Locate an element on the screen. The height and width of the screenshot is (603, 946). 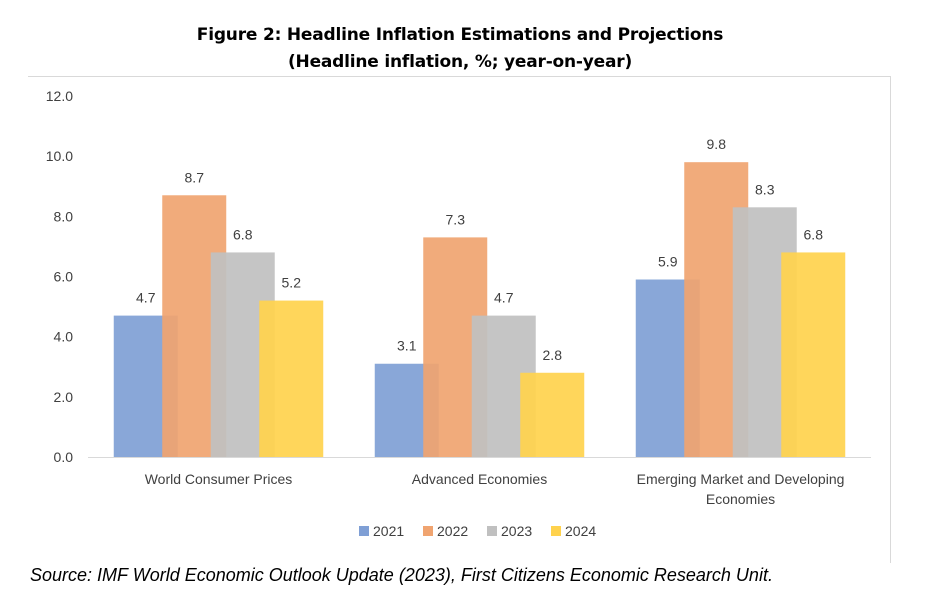
legend-label: 2021 is located at coordinates (388, 531).